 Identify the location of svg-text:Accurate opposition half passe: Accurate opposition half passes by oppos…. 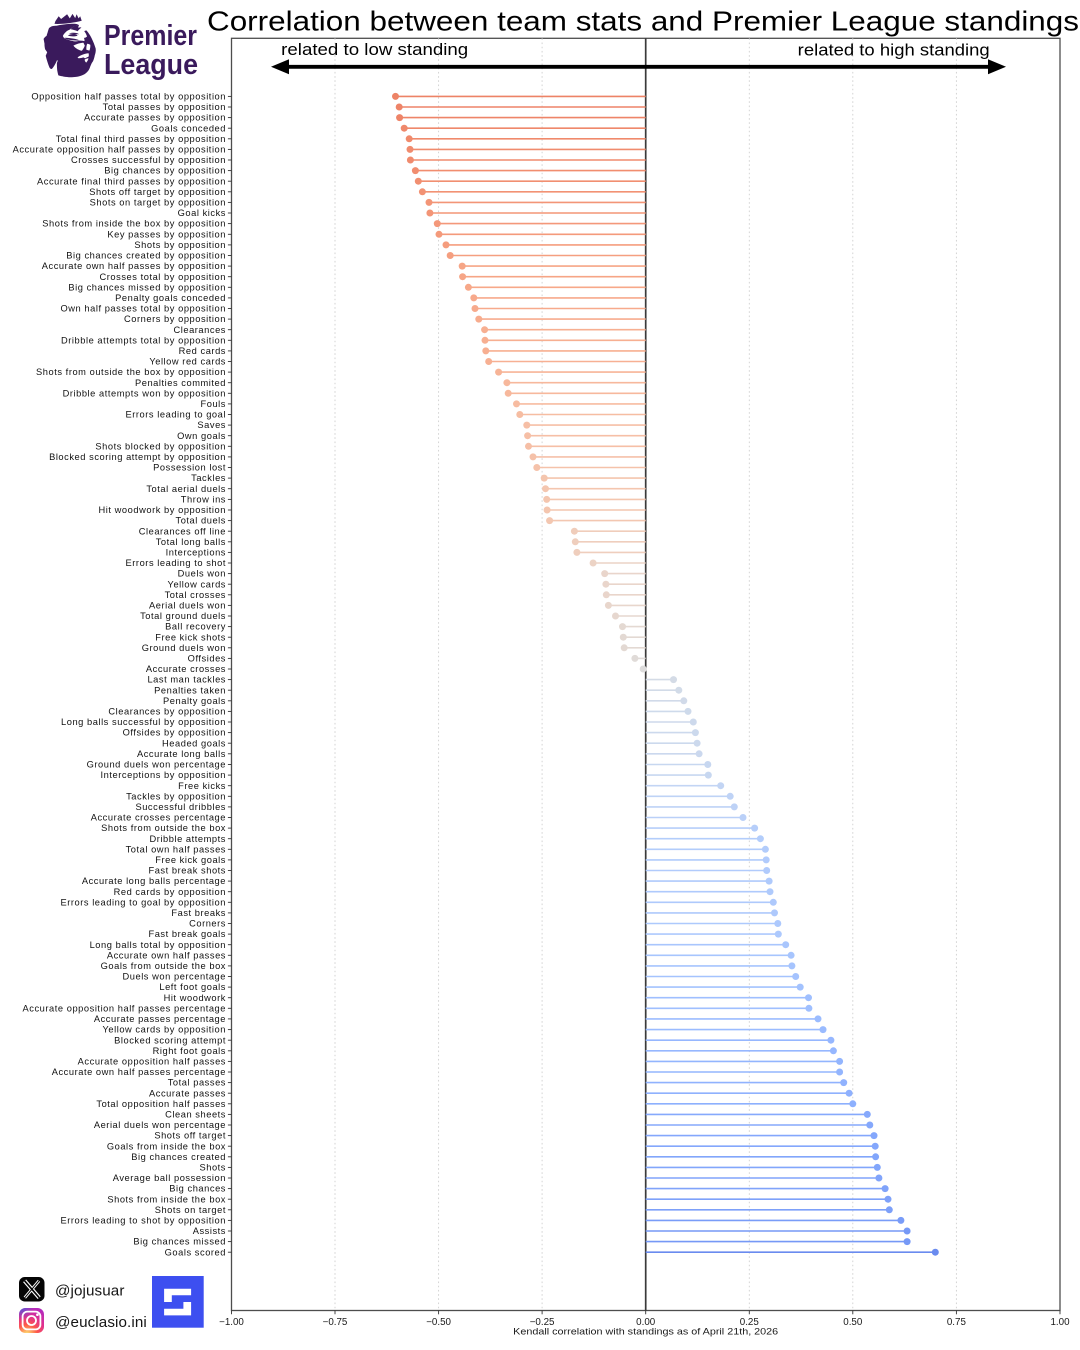
(119, 150).